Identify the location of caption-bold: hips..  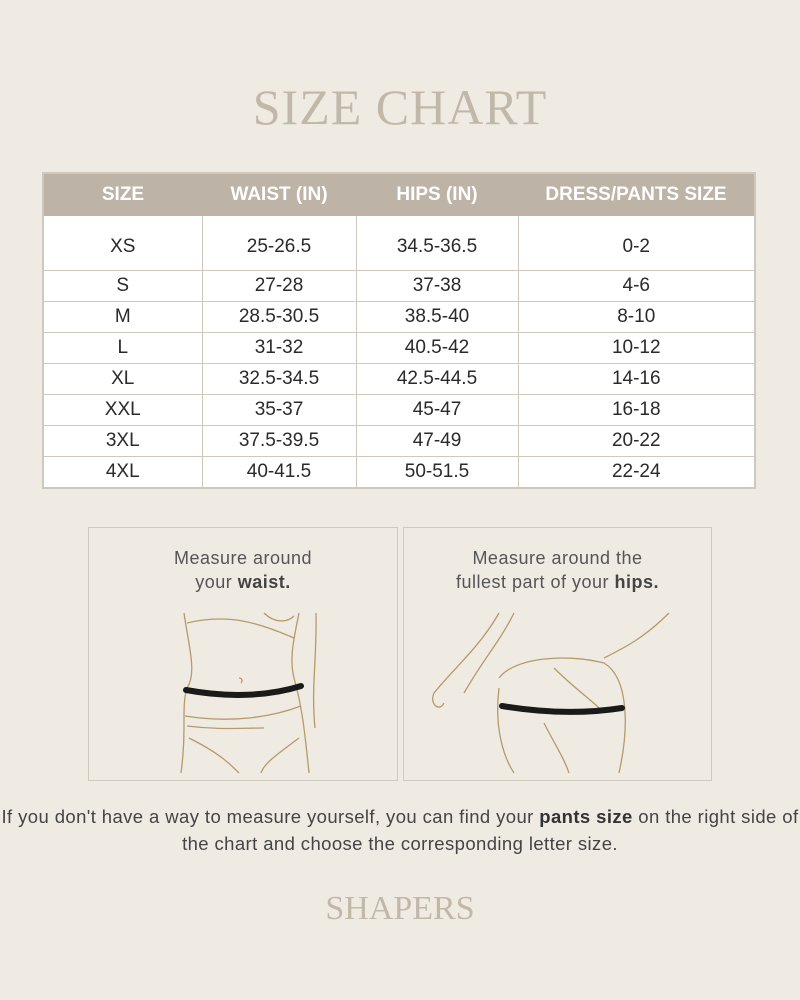
(637, 582).